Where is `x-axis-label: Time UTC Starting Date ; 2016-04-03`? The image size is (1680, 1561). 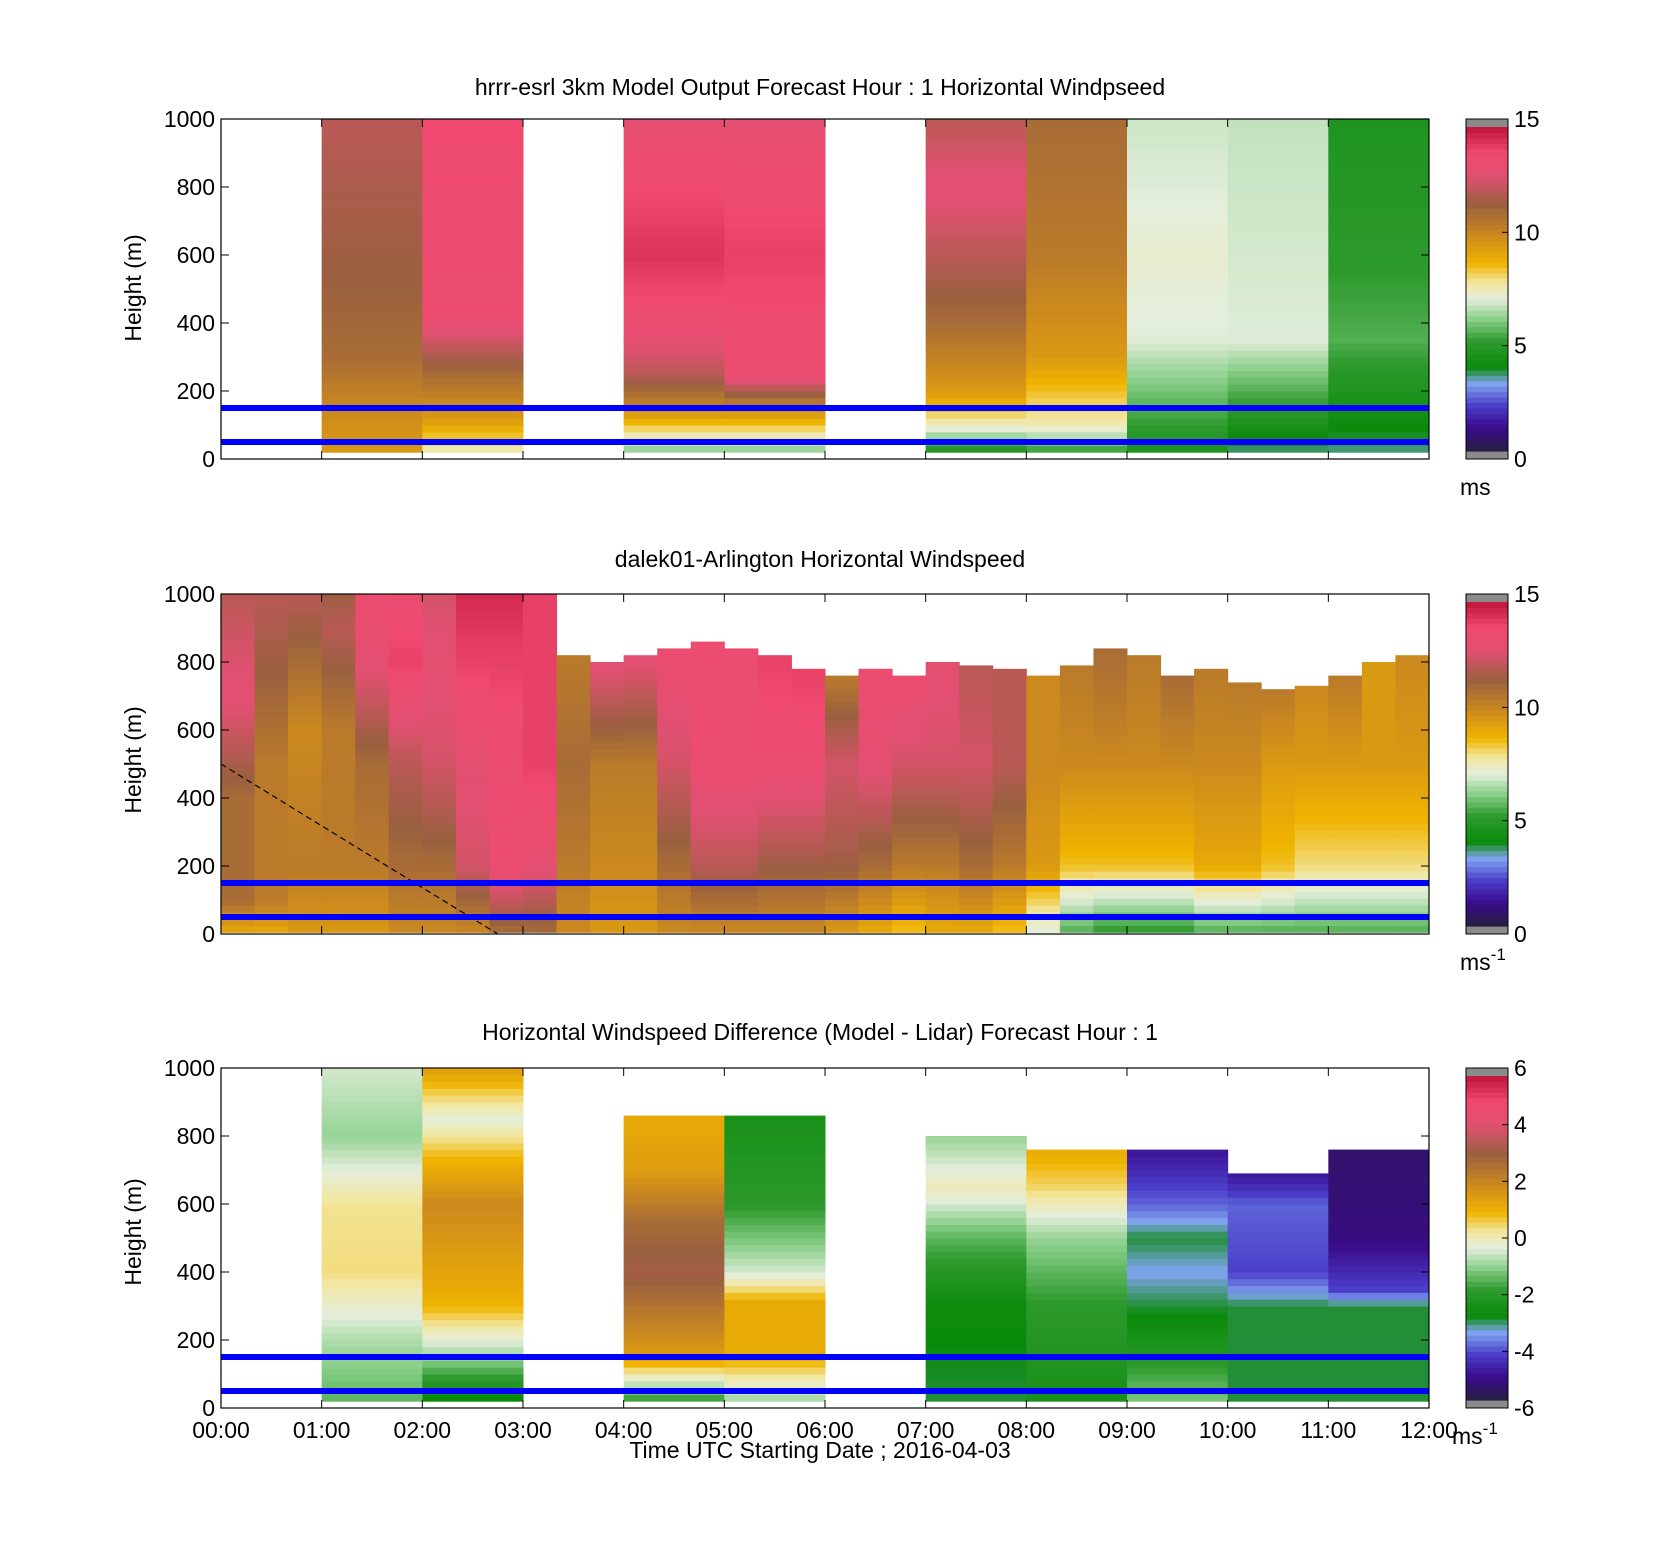
x-axis-label: Time UTC Starting Date ; 2016-04-03 is located at coordinates (819, 1450).